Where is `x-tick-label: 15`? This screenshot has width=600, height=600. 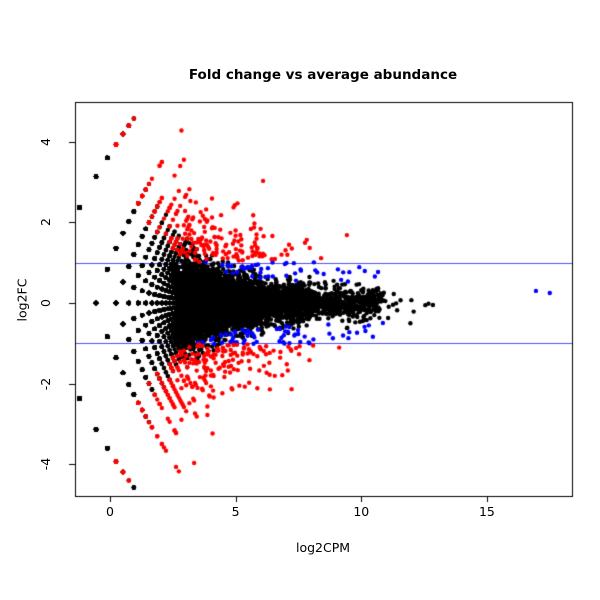 x-tick-label: 15 is located at coordinates (486, 511).